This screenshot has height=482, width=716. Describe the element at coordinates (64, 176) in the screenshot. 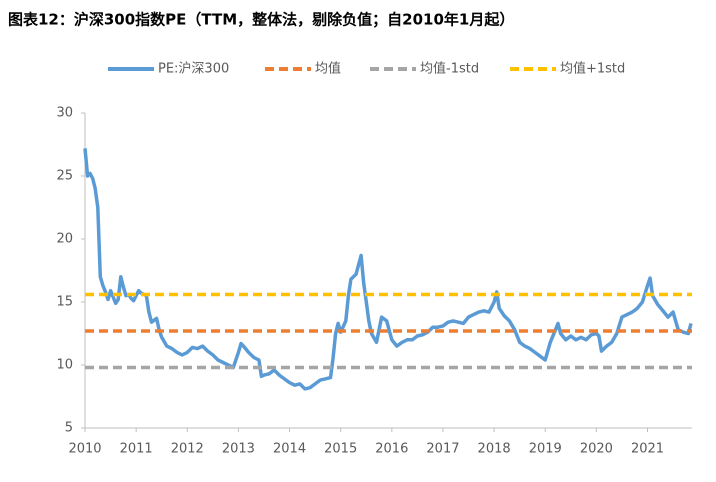

I see `y-tick-label: 25` at that location.